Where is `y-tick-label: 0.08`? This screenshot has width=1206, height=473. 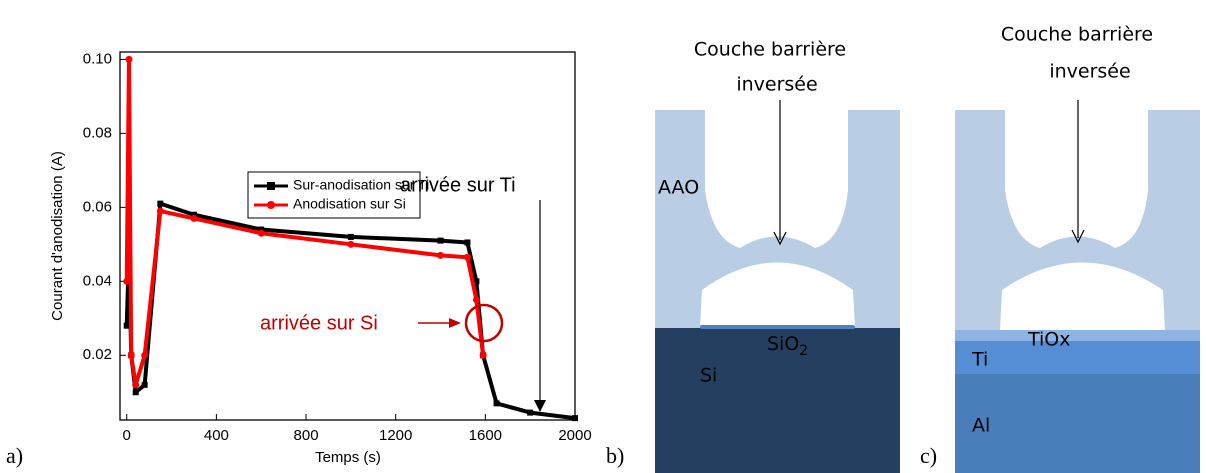 y-tick-label: 0.08 is located at coordinates (97, 132).